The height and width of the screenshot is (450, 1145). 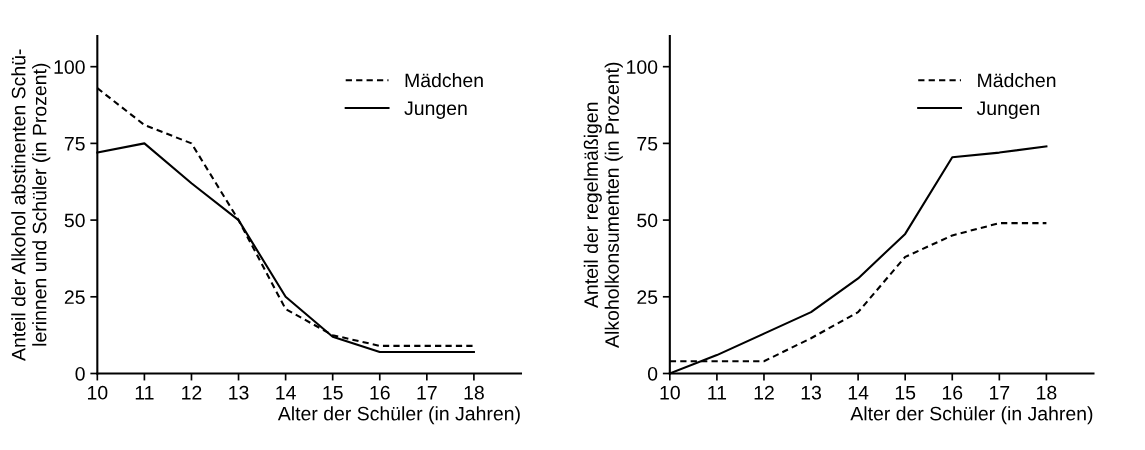 I want to click on y-axis-title: Anteil der regelmäßigen Alkoholkonsumenten (in Prozent), so click(x=603, y=205).